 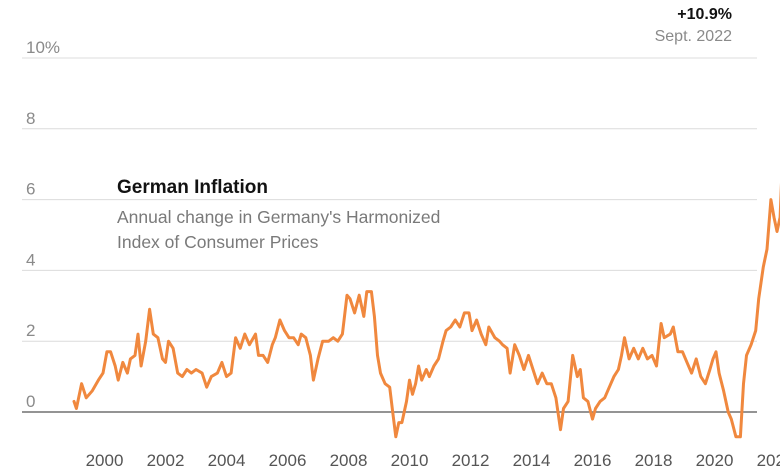 What do you see at coordinates (30, 401) in the screenshot?
I see `y-tick-label: 0` at bounding box center [30, 401].